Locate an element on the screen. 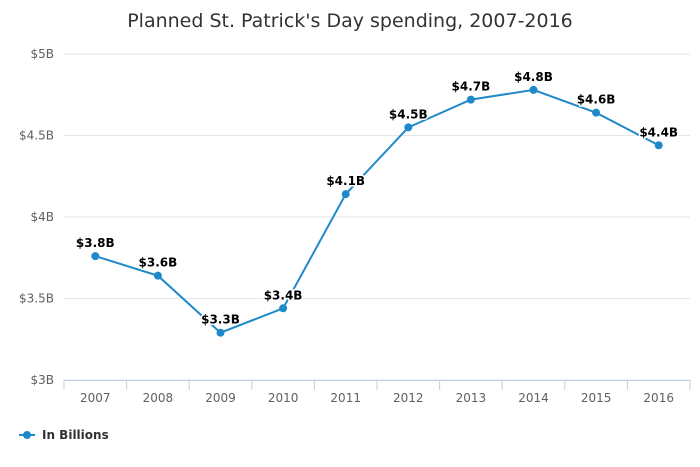  legend: In Billions is located at coordinates (64, 435).